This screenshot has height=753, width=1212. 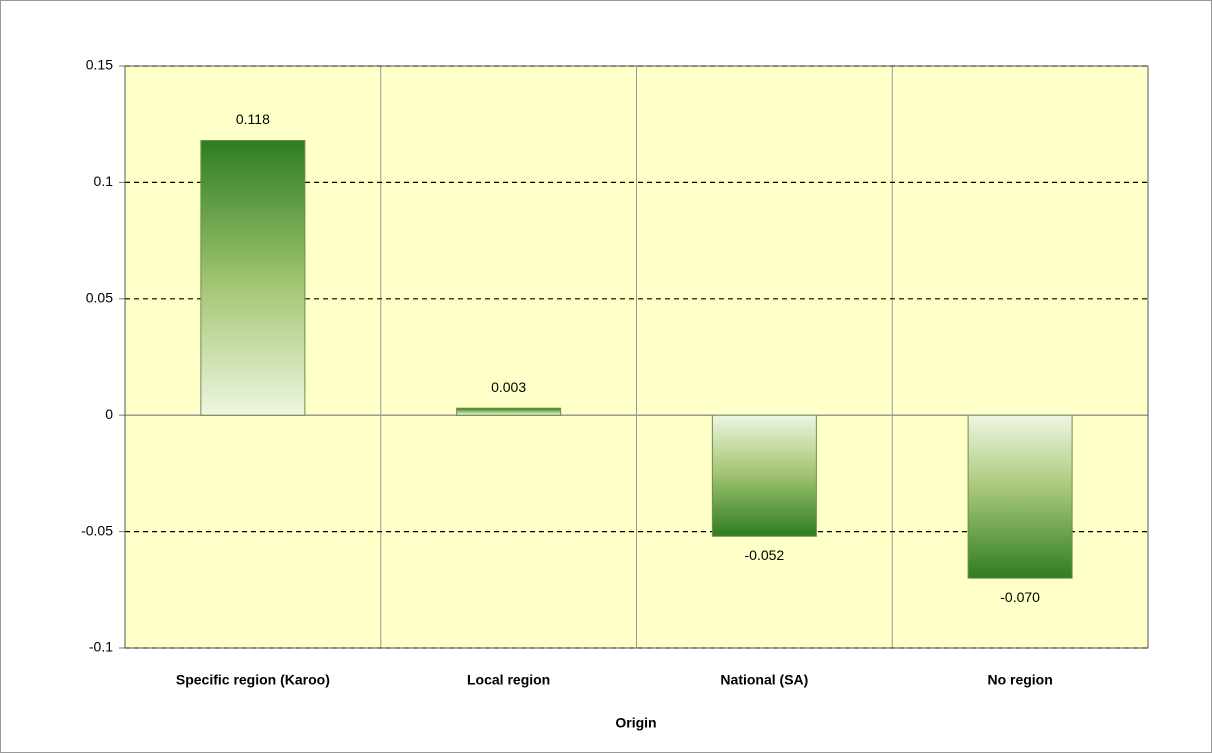 What do you see at coordinates (508, 680) in the screenshot?
I see `x-tick-label: Local region` at bounding box center [508, 680].